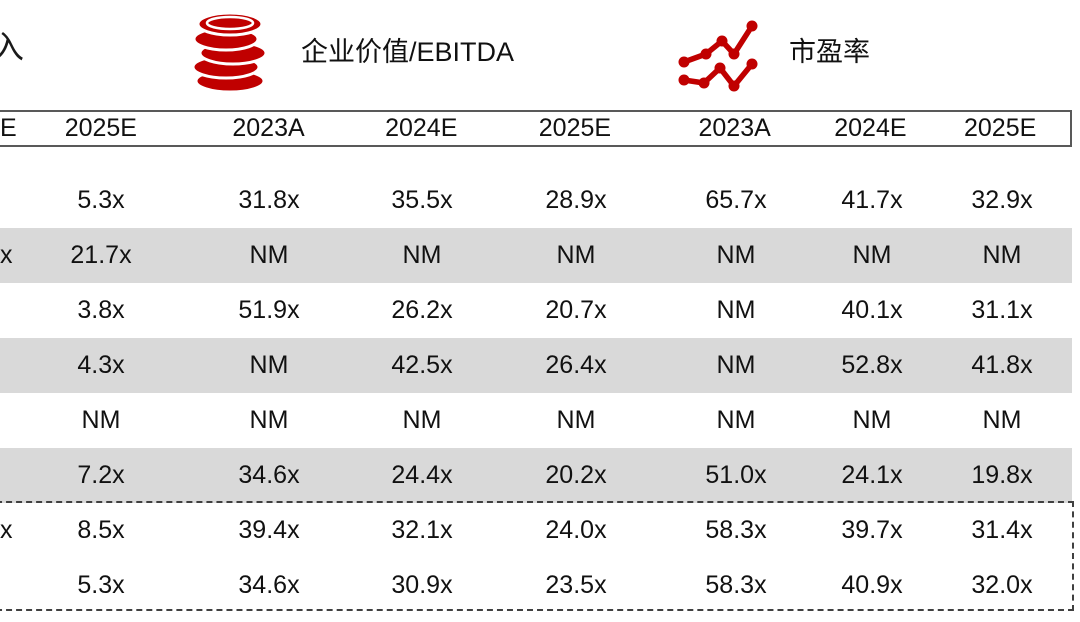 The image size is (1080, 622). I want to click on header-spacer, so click(536, 160).